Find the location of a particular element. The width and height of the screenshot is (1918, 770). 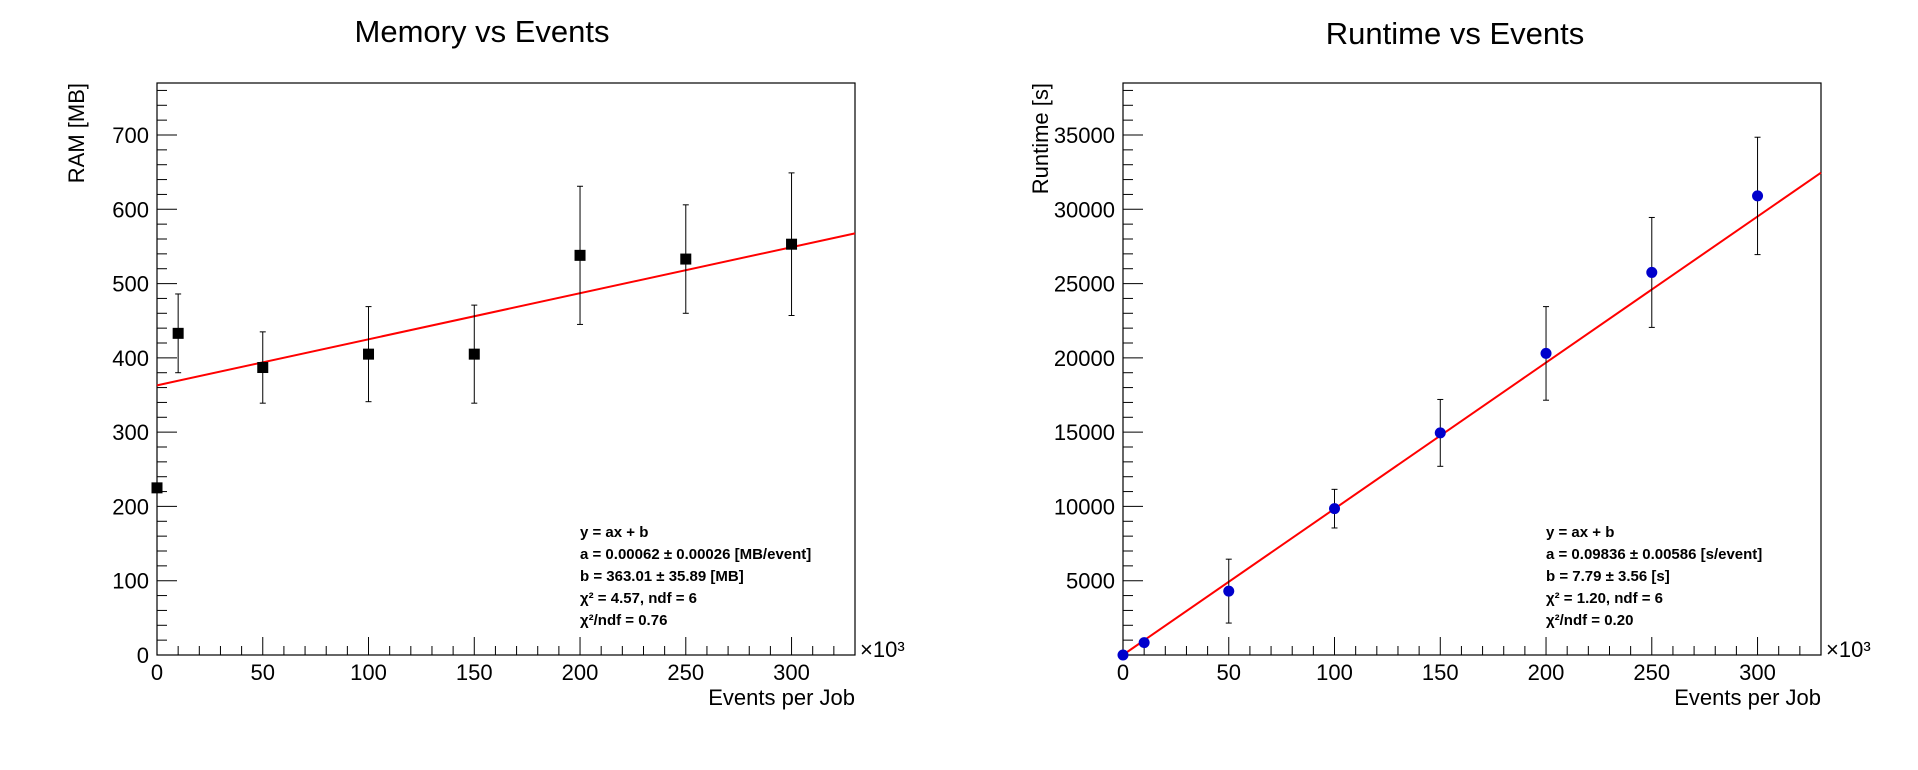

y-tick-label: 10000 is located at coordinates (1084, 506).